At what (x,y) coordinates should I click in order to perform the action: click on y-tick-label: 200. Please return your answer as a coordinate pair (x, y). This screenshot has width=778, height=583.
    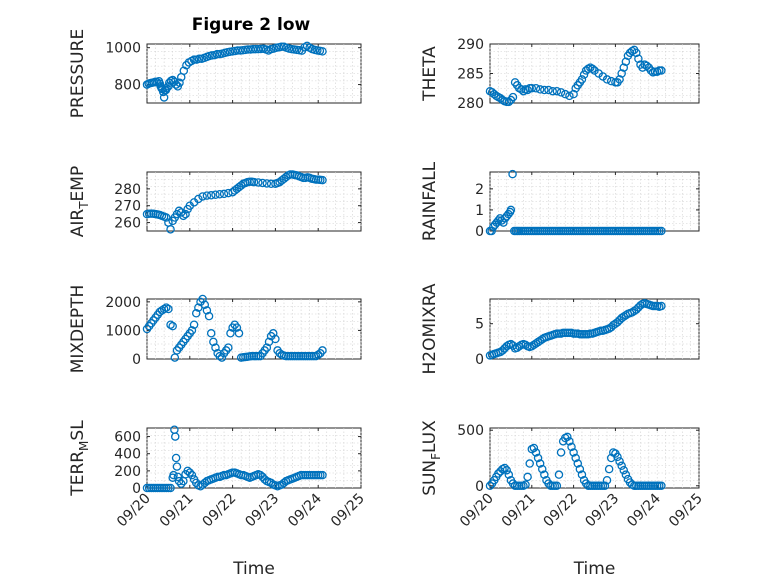
    Looking at the image, I should click on (127, 472).